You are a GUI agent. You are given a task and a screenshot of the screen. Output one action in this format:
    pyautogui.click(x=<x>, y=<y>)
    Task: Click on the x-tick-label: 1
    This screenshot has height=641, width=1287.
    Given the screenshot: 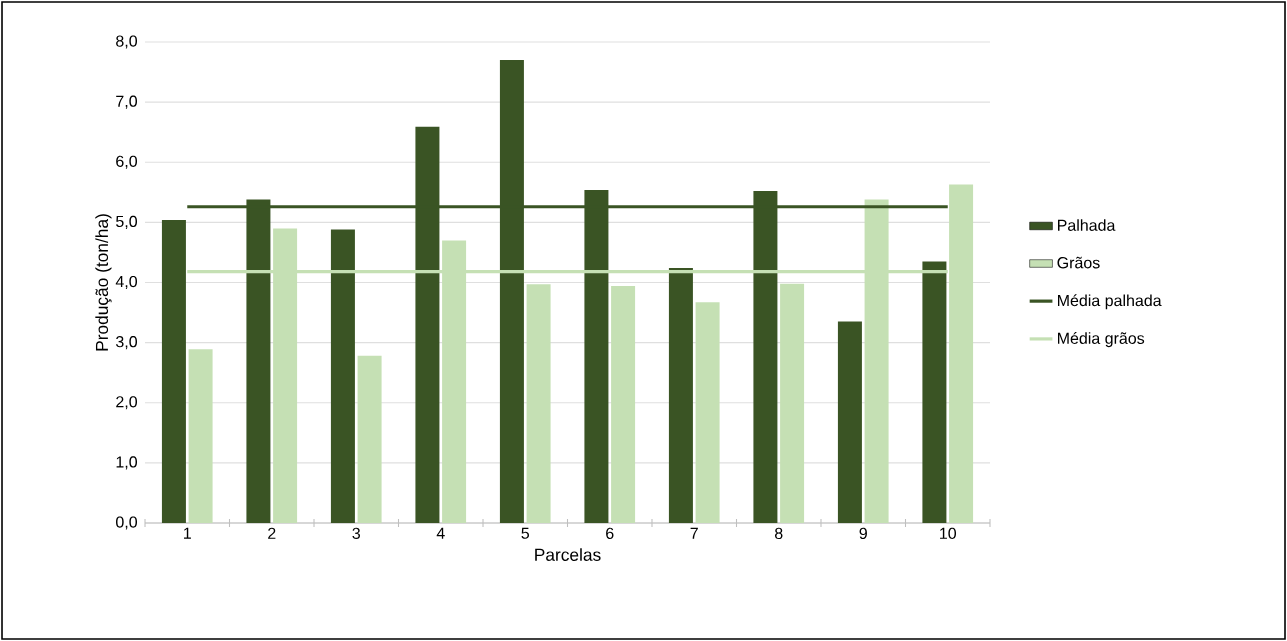 What is the action you would take?
    pyautogui.click(x=187, y=533)
    